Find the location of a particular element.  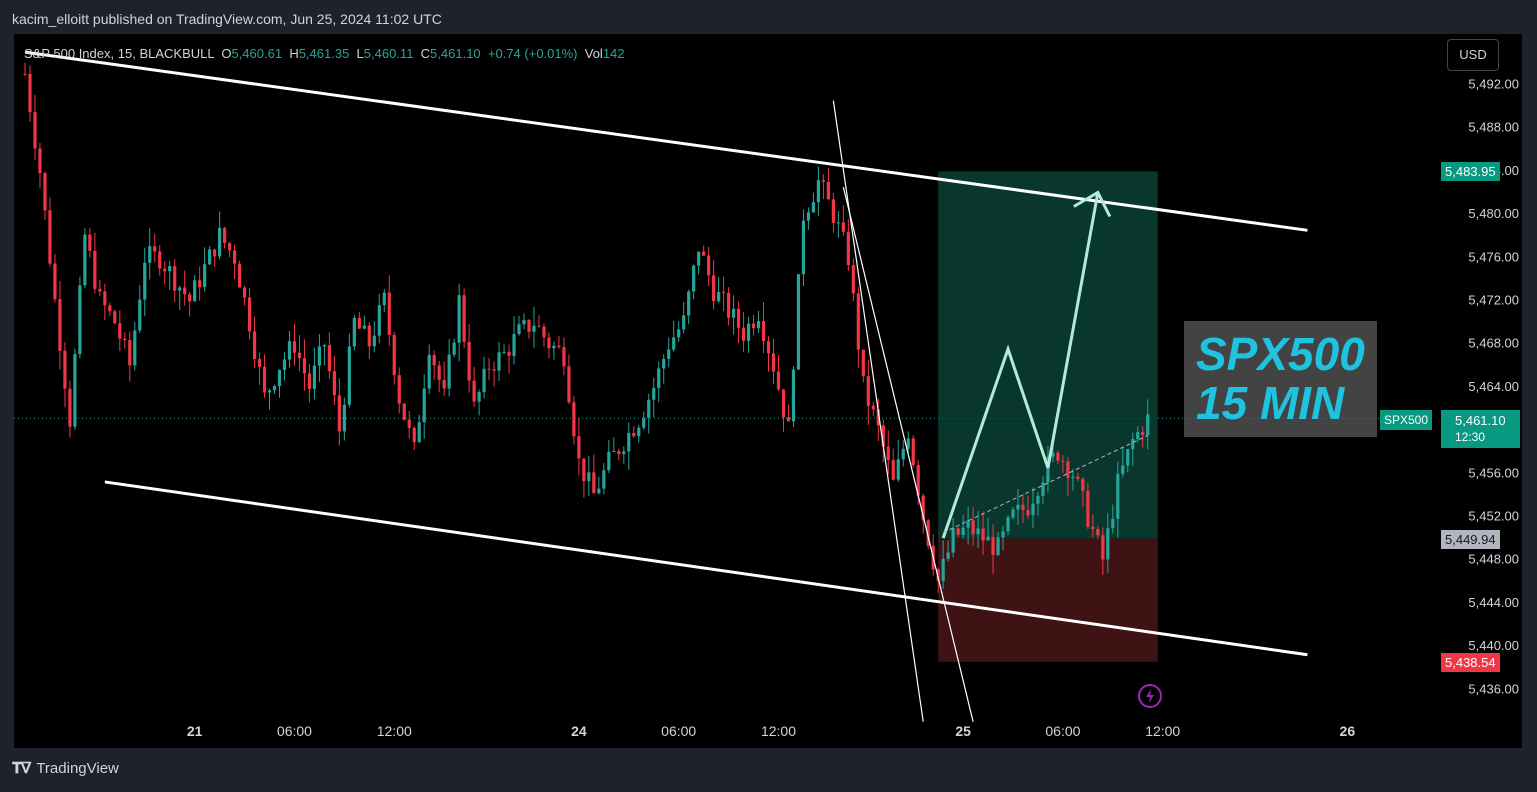

x-tick-label: 12:00 is located at coordinates (1162, 731).